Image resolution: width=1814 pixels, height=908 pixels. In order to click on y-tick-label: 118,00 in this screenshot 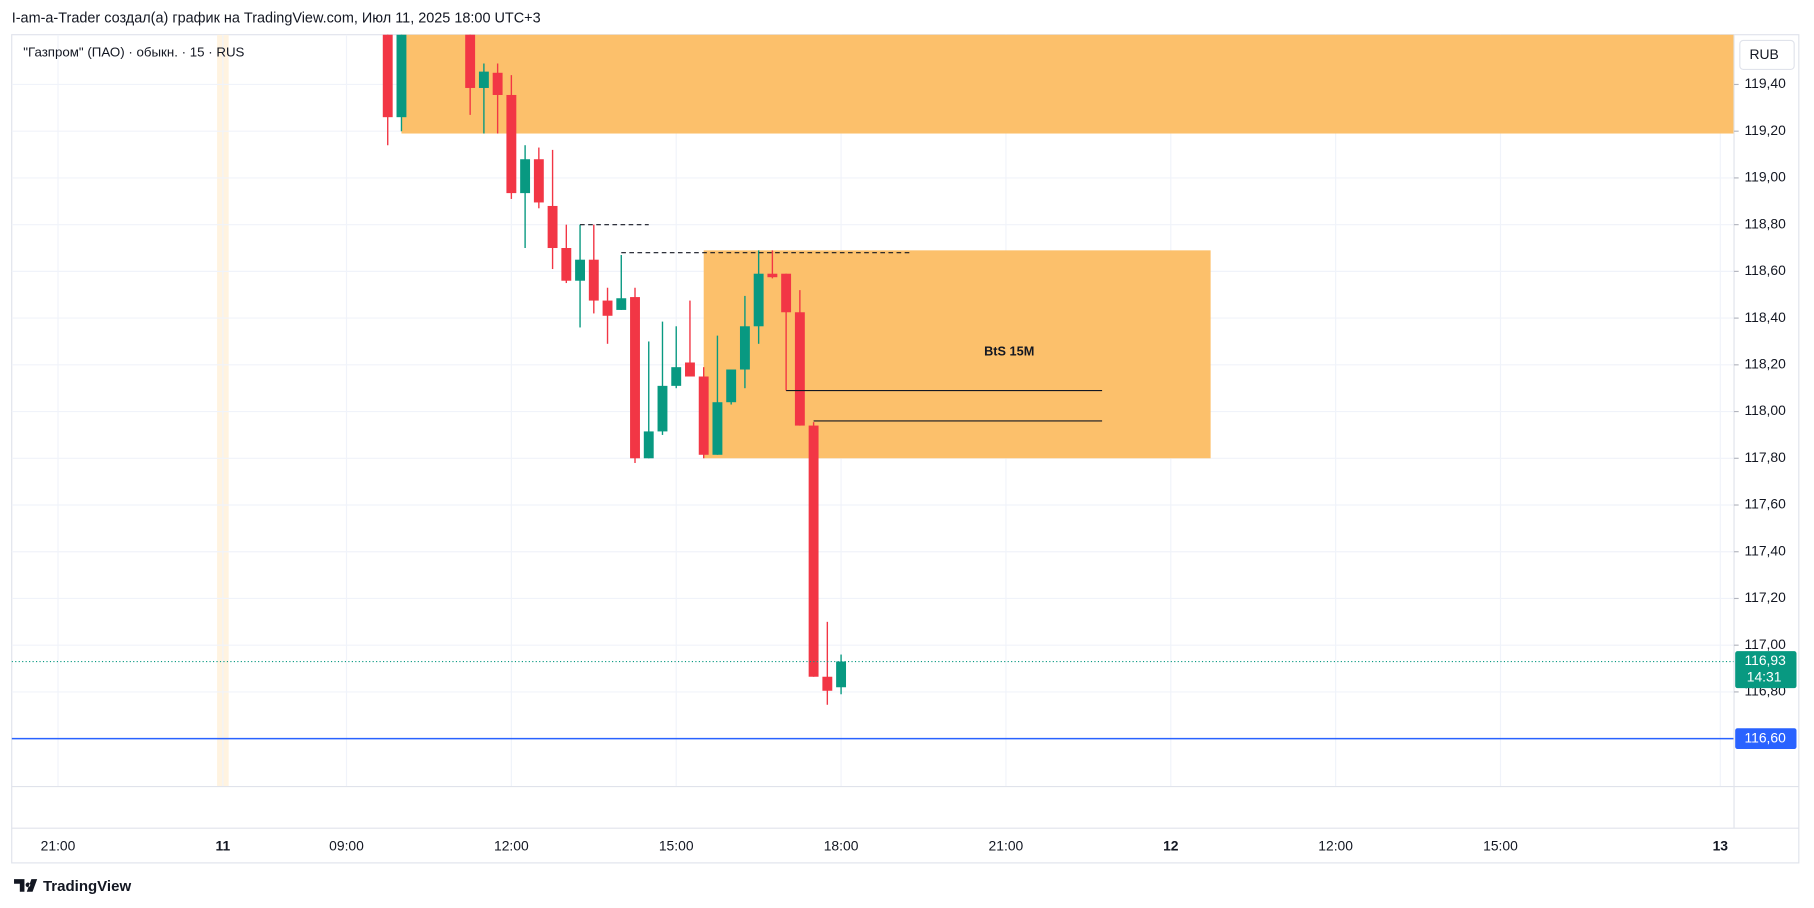, I will do `click(1765, 410)`.